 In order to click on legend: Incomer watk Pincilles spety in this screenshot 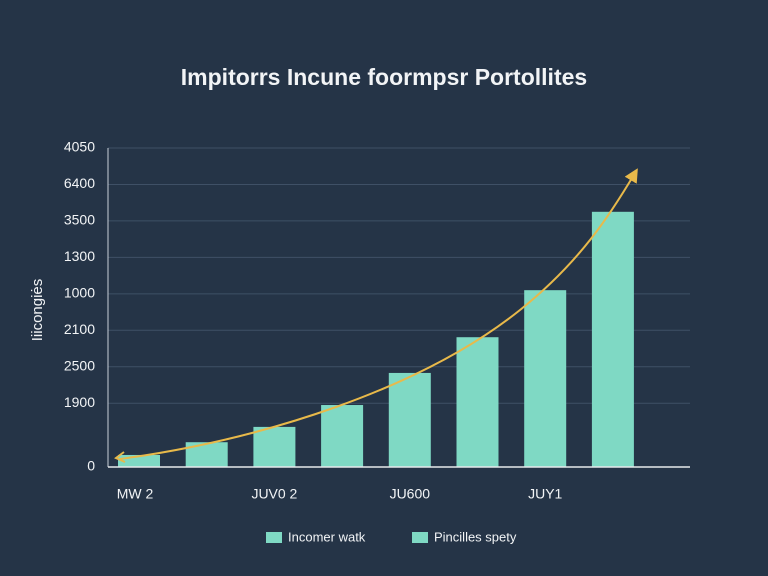, I will do `click(391, 536)`.